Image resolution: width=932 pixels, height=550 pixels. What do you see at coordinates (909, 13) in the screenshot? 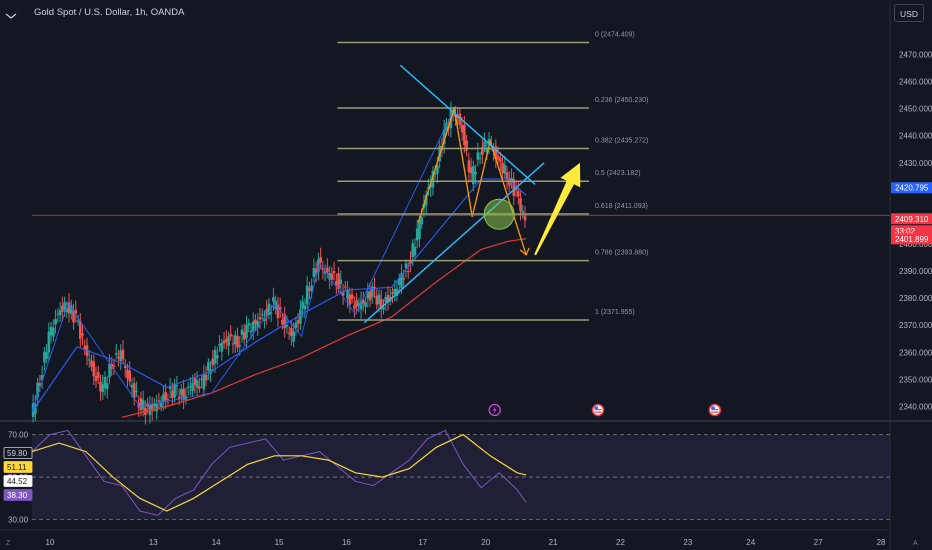
I see `currency-button: USD` at bounding box center [909, 13].